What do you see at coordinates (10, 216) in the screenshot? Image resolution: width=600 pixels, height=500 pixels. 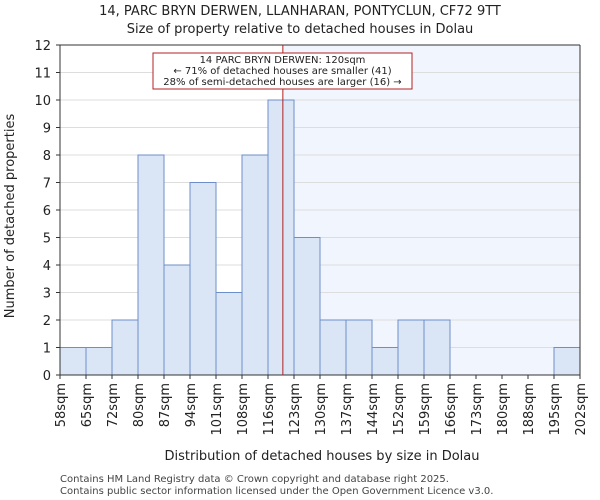 I see `y-axis-label: Number of detached properties` at bounding box center [10, 216].